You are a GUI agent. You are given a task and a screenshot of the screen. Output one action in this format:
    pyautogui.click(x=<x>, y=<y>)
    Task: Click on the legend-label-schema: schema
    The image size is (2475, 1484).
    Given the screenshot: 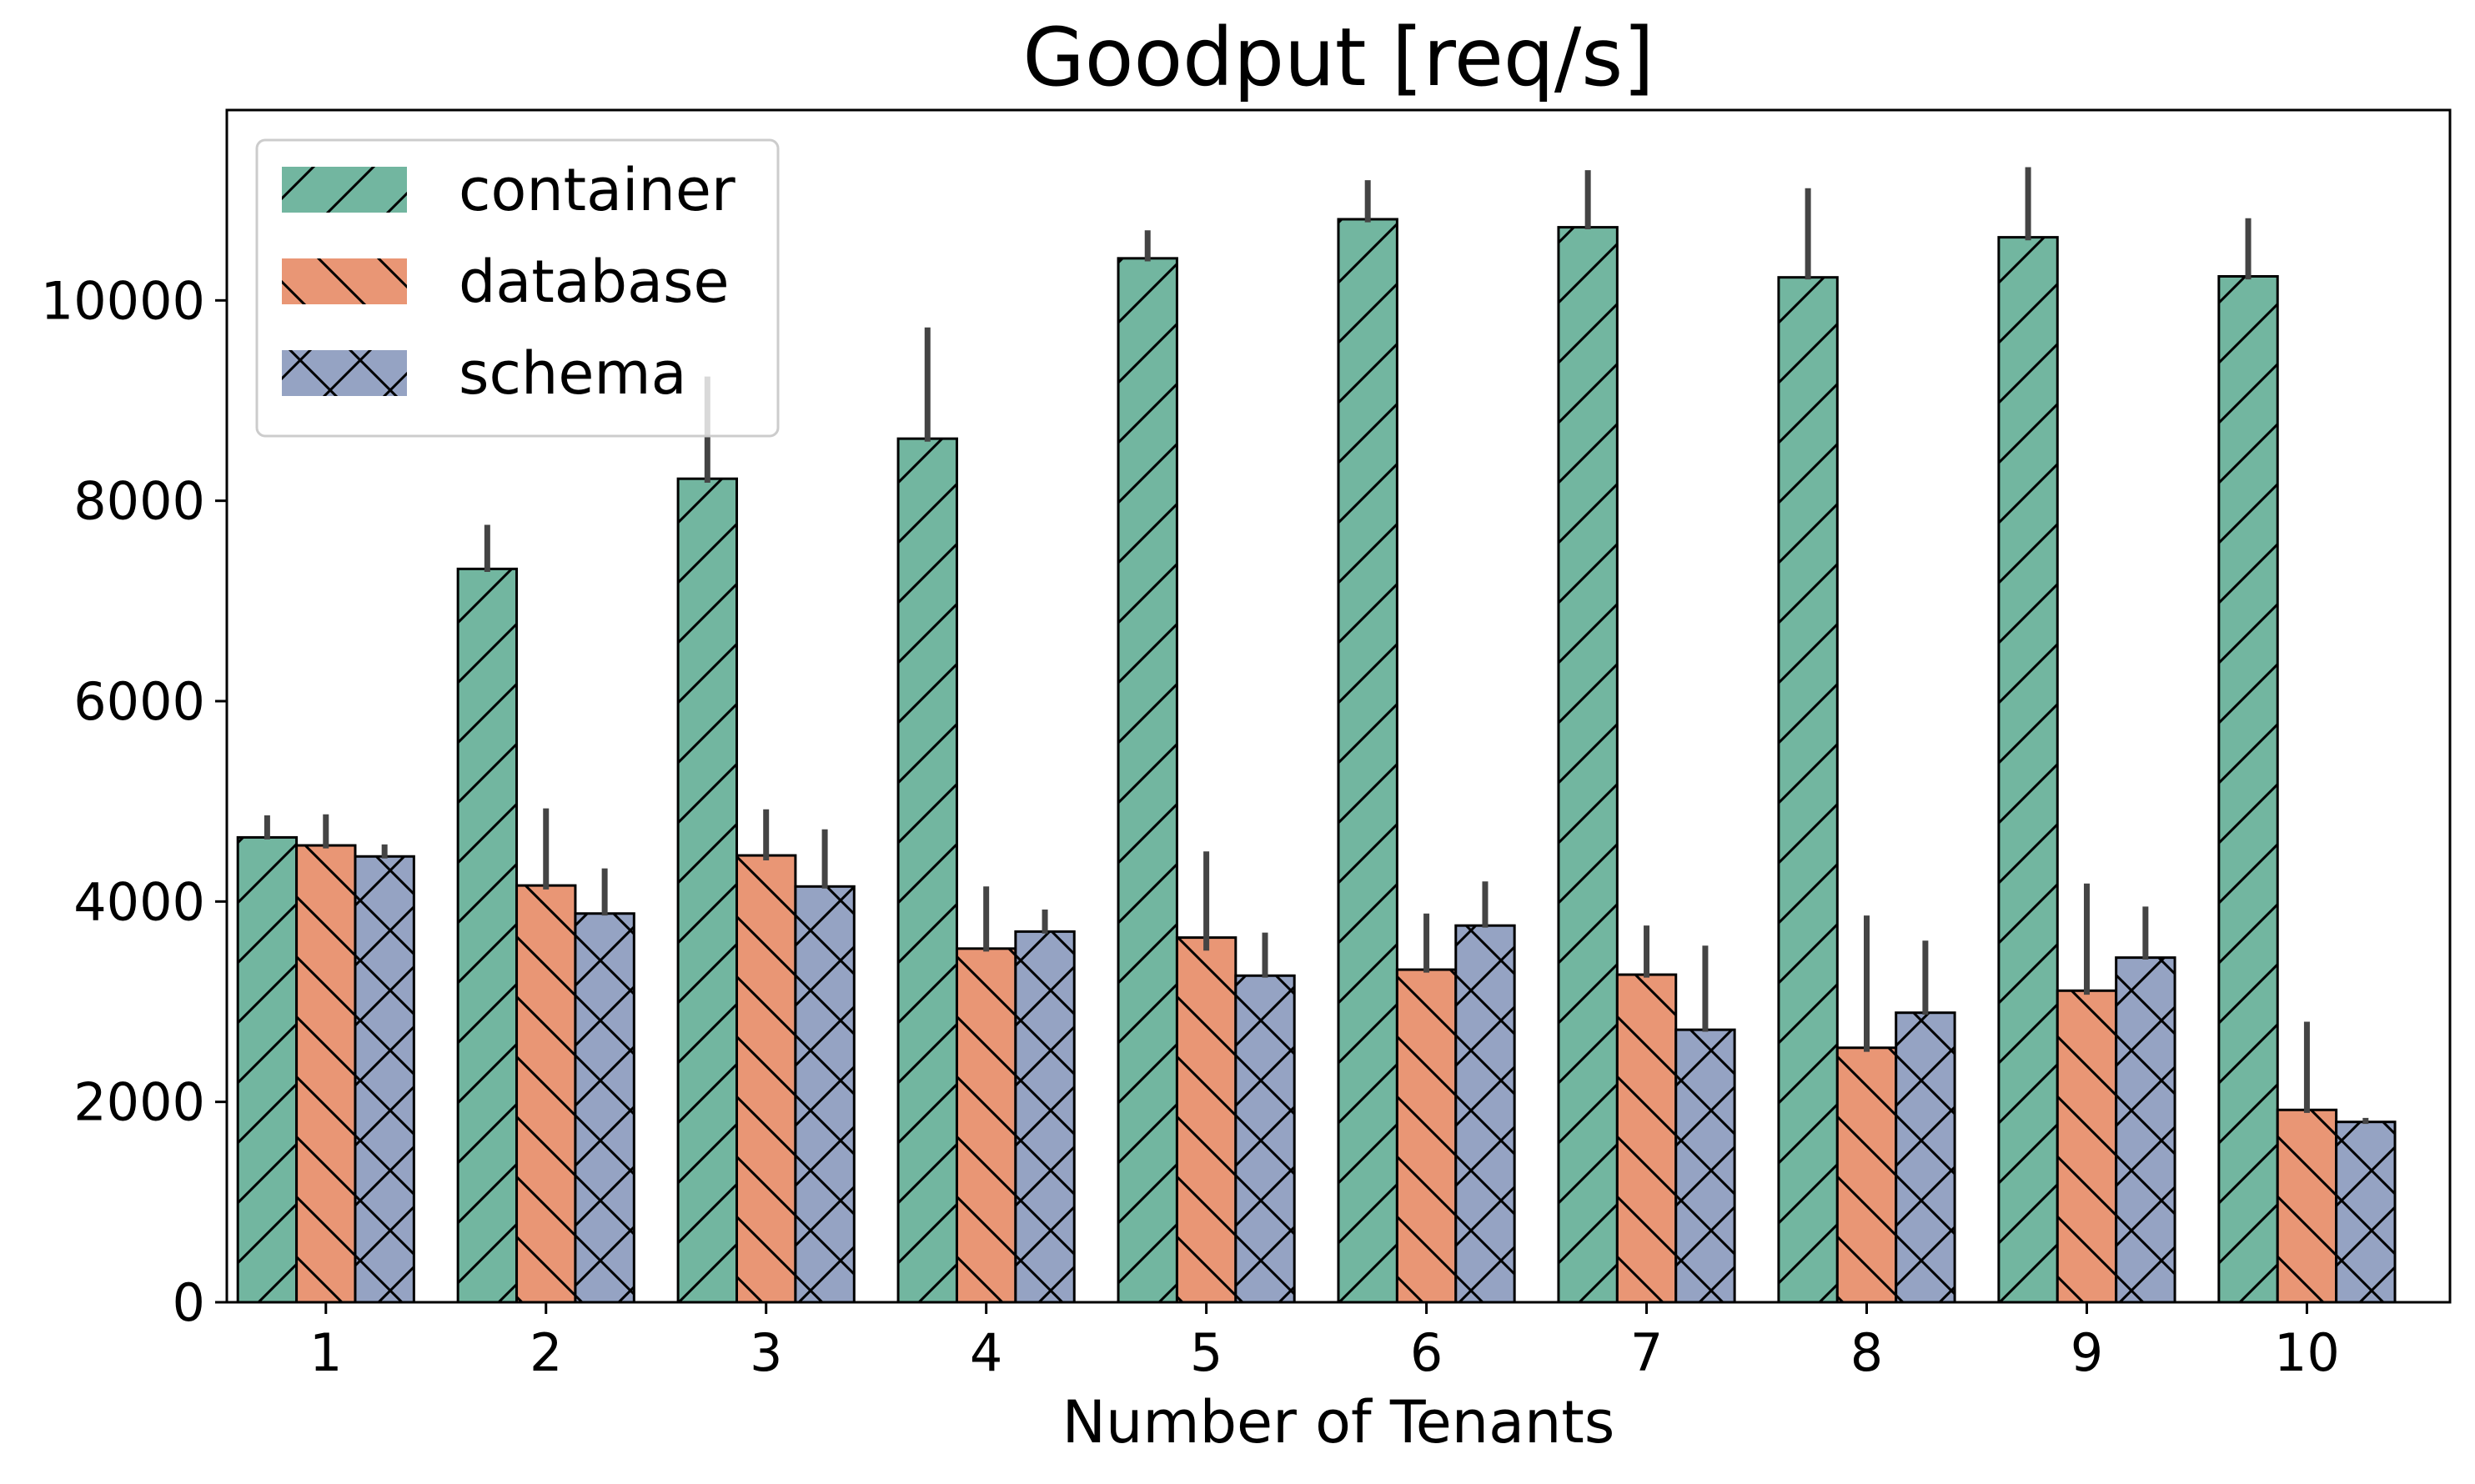 What is the action you would take?
    pyautogui.click(x=572, y=373)
    